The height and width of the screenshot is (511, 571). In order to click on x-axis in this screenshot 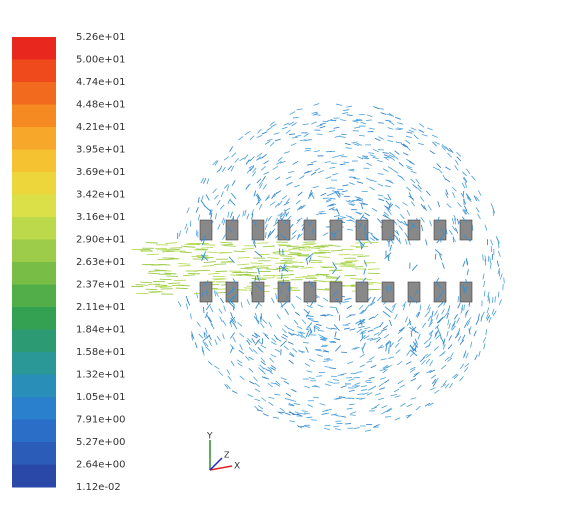, I will do `click(221, 468)`.